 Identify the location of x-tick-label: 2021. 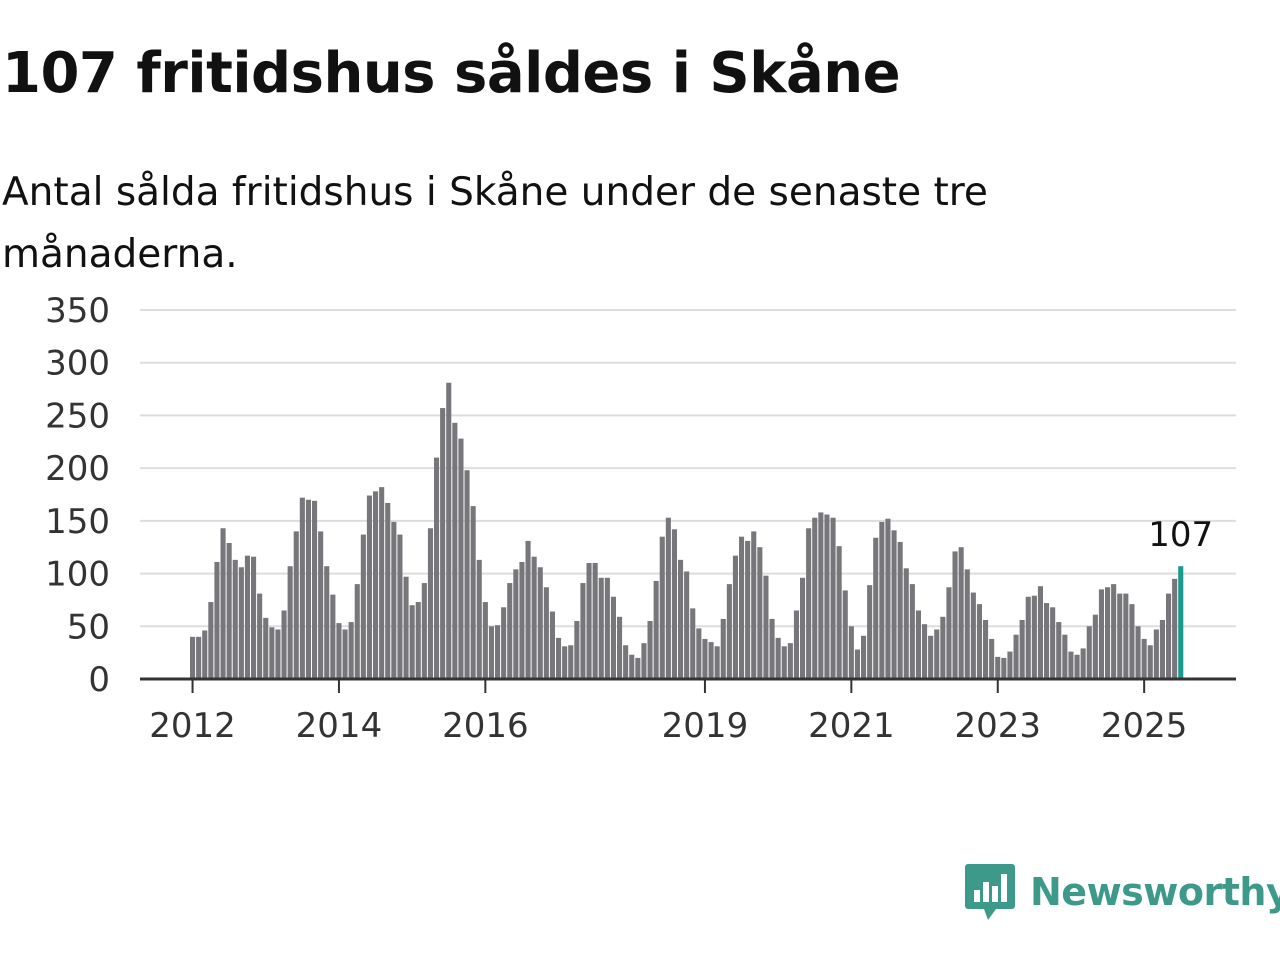
(851, 726).